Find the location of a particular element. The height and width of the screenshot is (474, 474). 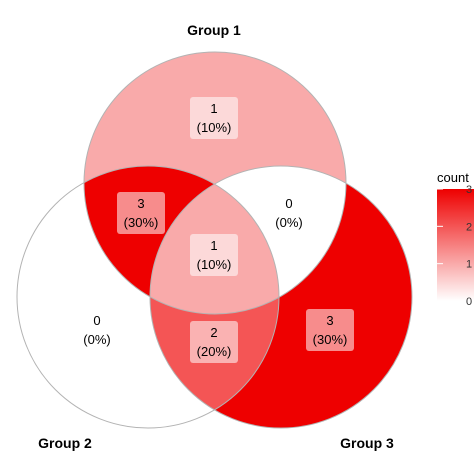

region-label-2-3: 2 (20%) is located at coordinates (214, 342).